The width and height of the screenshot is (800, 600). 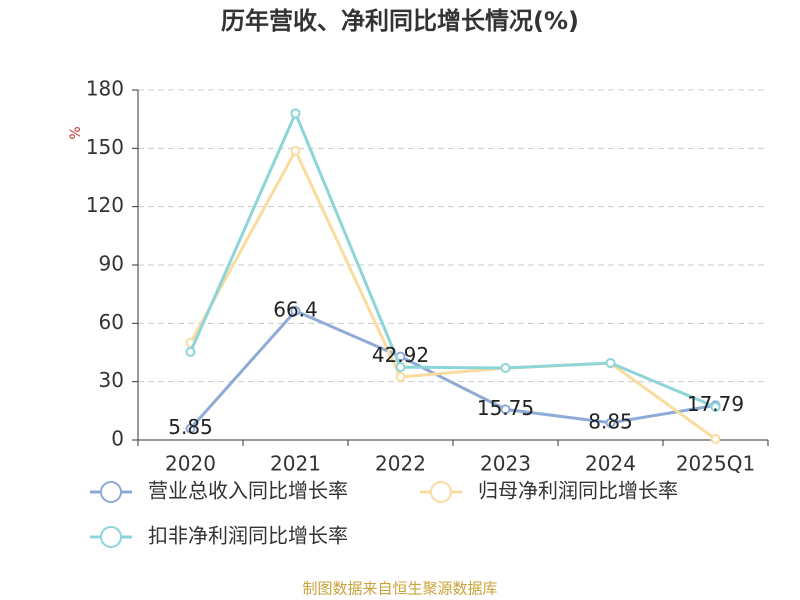 What do you see at coordinates (715, 464) in the screenshot?
I see `x-tick-label: 2025Q1` at bounding box center [715, 464].